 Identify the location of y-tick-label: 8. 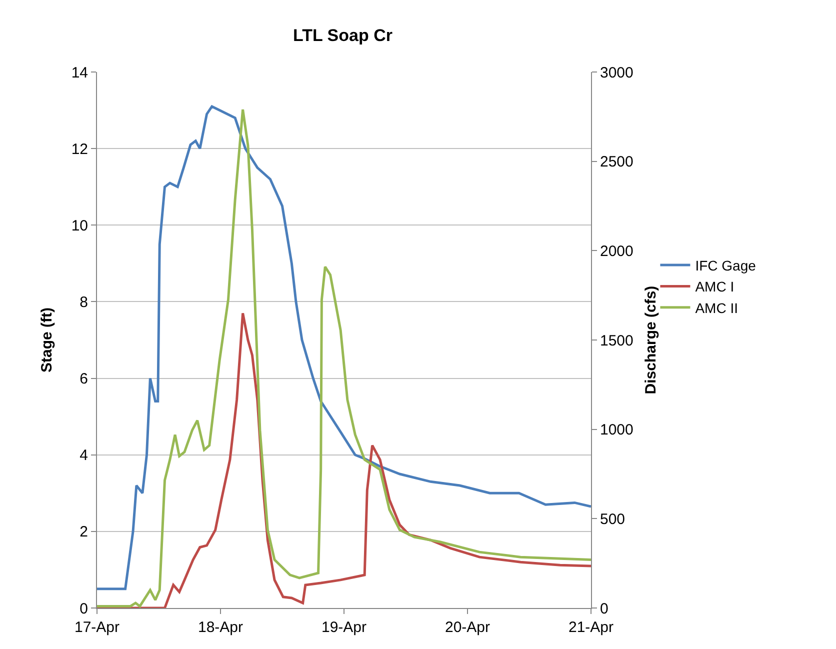
(84, 302).